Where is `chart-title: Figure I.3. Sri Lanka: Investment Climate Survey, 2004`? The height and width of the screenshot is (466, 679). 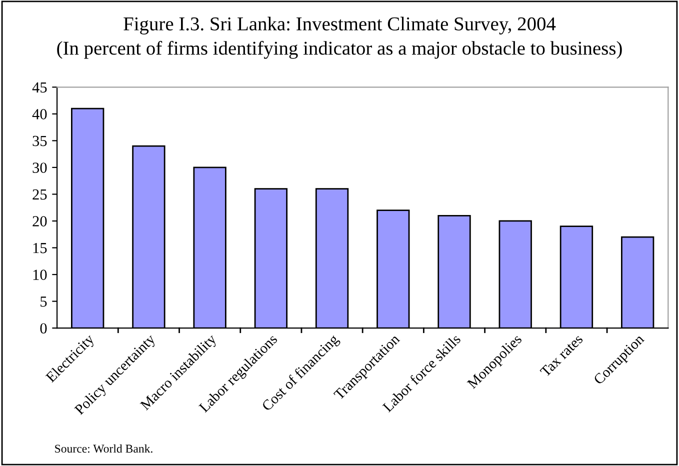 chart-title: Figure I.3. Sri Lanka: Investment Climate Survey, 2004 is located at coordinates (340, 25).